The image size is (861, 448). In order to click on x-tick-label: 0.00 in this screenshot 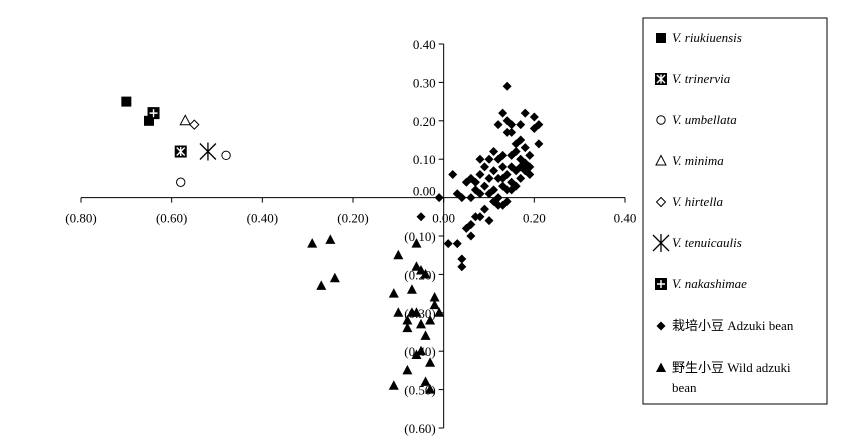, I will do `click(443, 218)`.